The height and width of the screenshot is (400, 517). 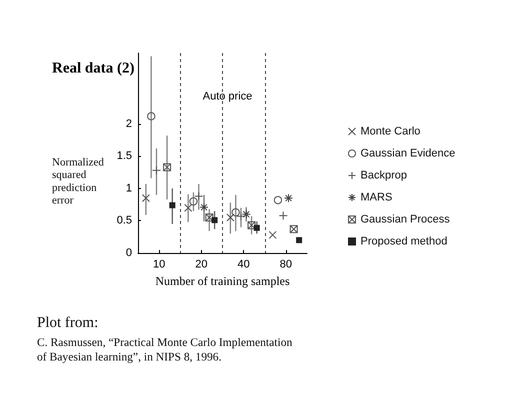 What do you see at coordinates (129, 253) in the screenshot?
I see `y-tick-label: 0` at bounding box center [129, 253].